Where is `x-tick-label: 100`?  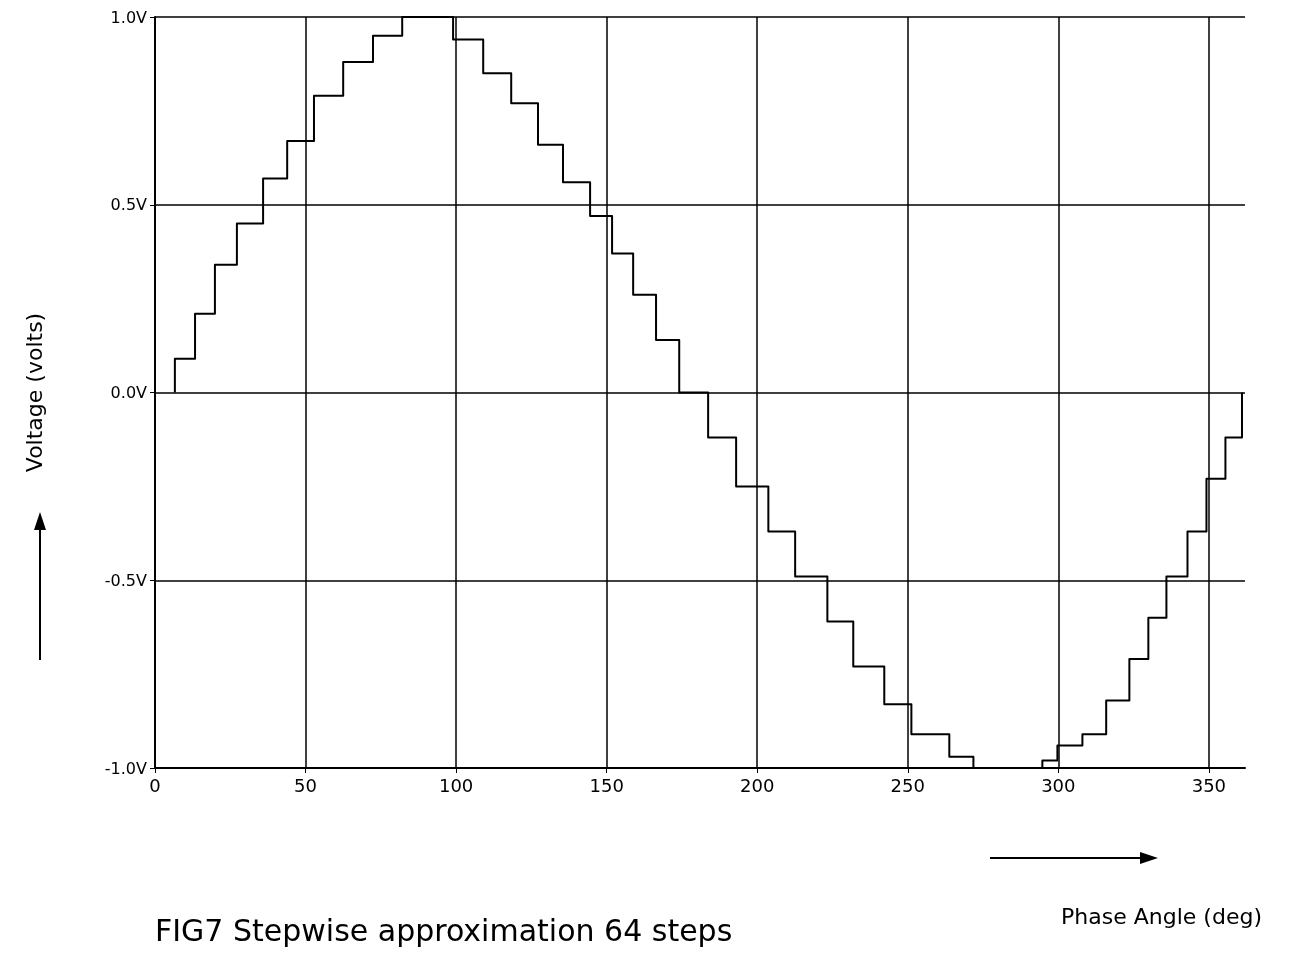 x-tick-label: 100 is located at coordinates (456, 785).